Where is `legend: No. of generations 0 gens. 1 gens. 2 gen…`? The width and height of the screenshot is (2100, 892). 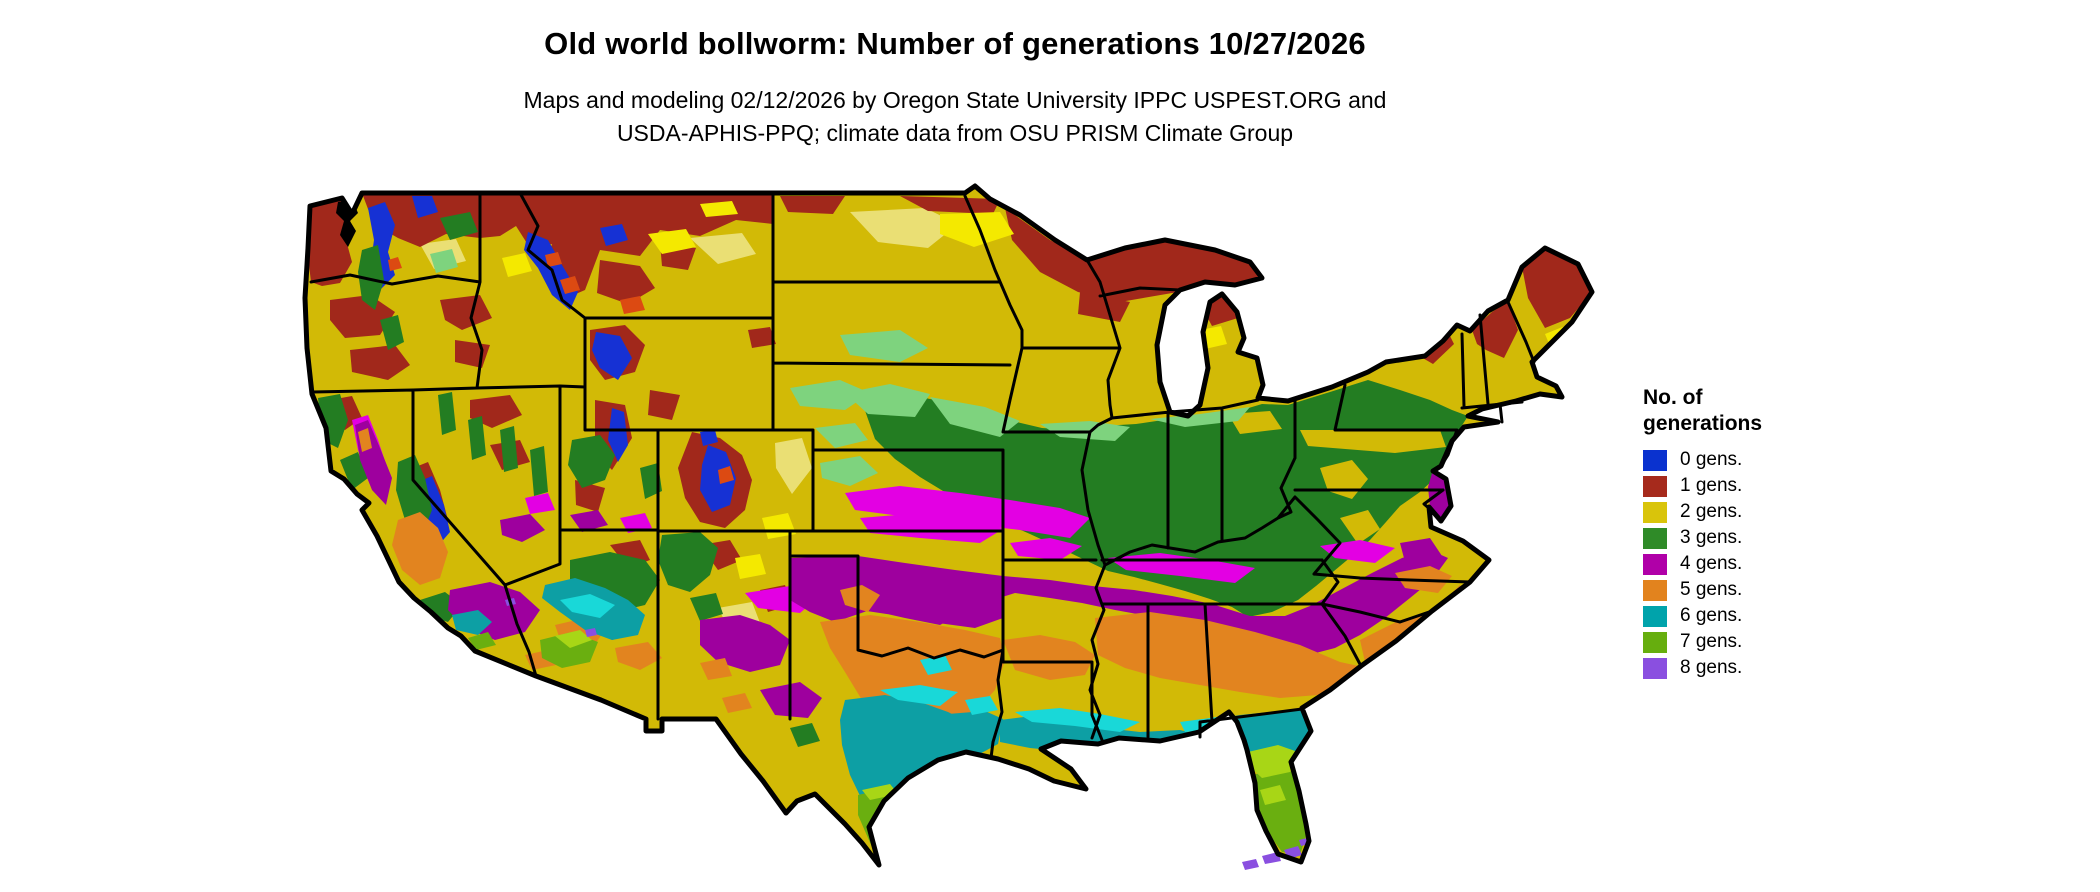
legend: No. of generations 0 gens. 1 gens. 2 gen… is located at coordinates (1702, 533).